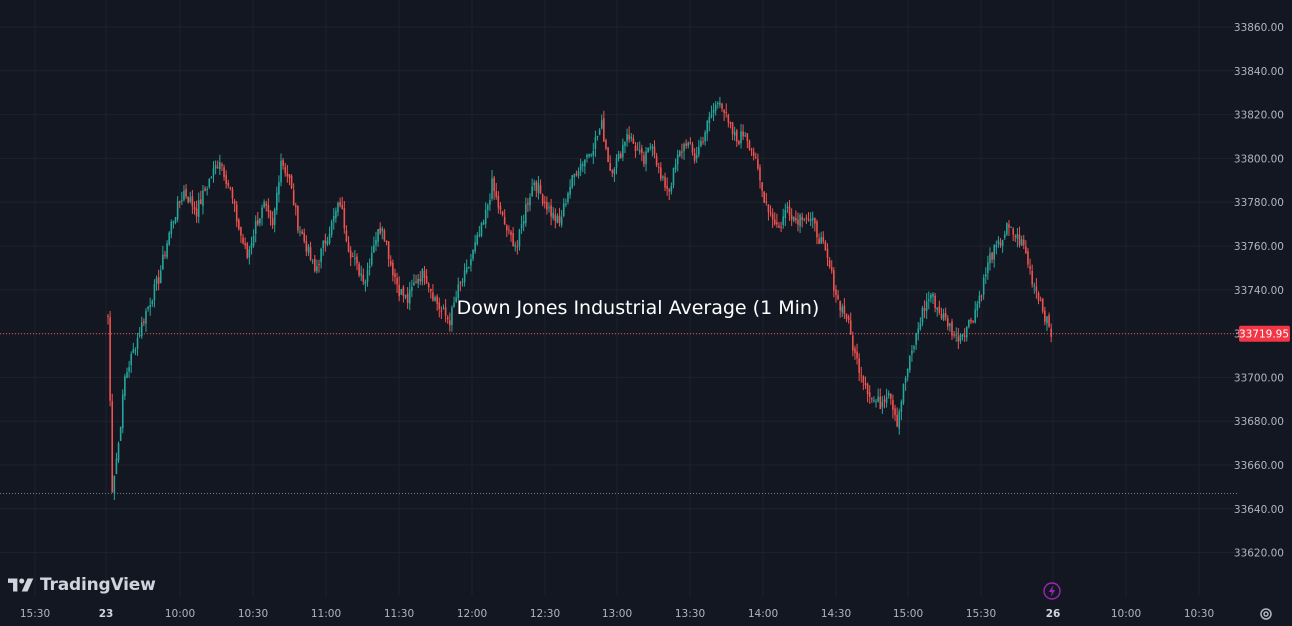 This screenshot has height=626, width=1292. What do you see at coordinates (1264, 333) in the screenshot?
I see `last-price-tag` at bounding box center [1264, 333].